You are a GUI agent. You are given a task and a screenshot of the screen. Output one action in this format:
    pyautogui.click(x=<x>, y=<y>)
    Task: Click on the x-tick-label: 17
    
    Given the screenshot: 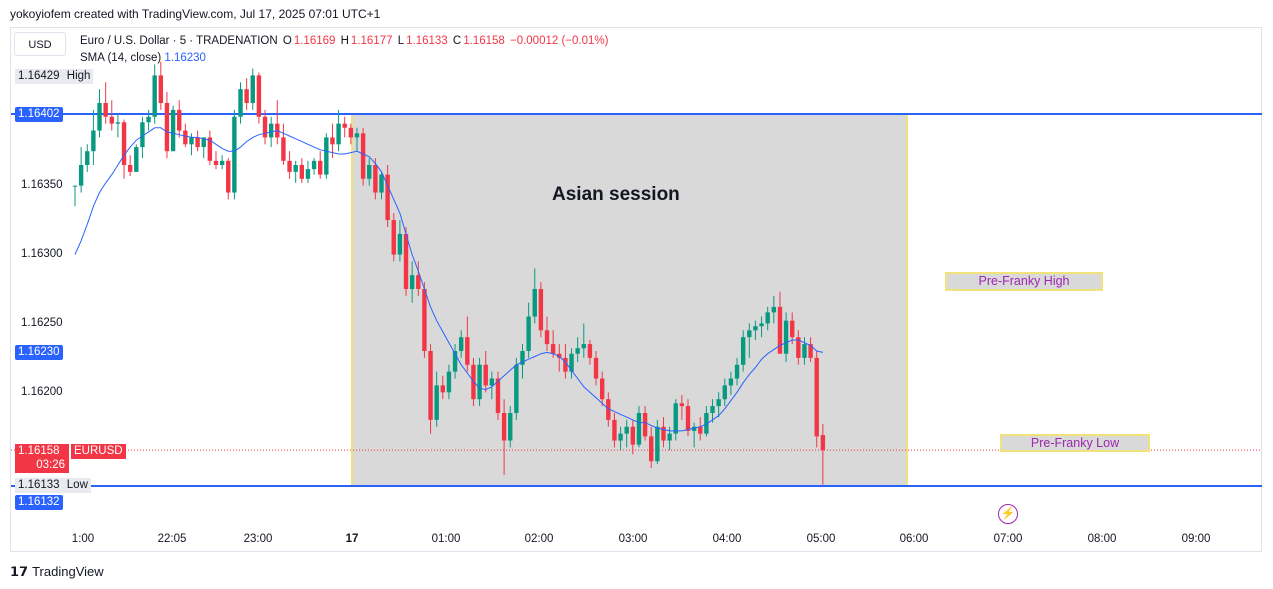 What is the action you would take?
    pyautogui.click(x=352, y=539)
    